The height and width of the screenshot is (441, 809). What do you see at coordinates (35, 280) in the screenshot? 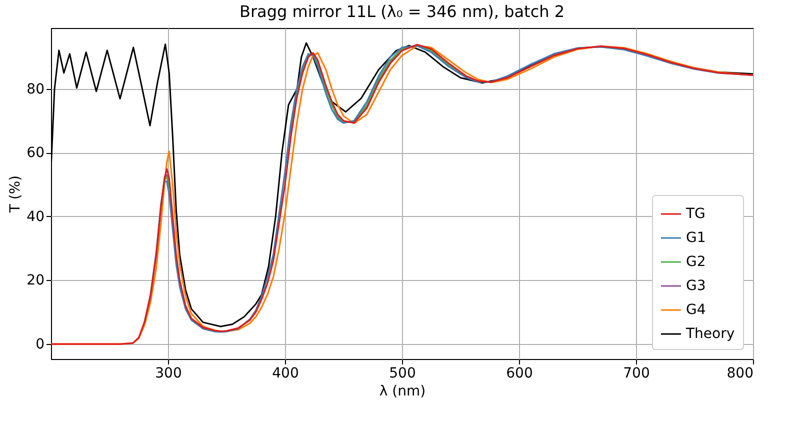
I see `y-tick-label: 20` at bounding box center [35, 280].